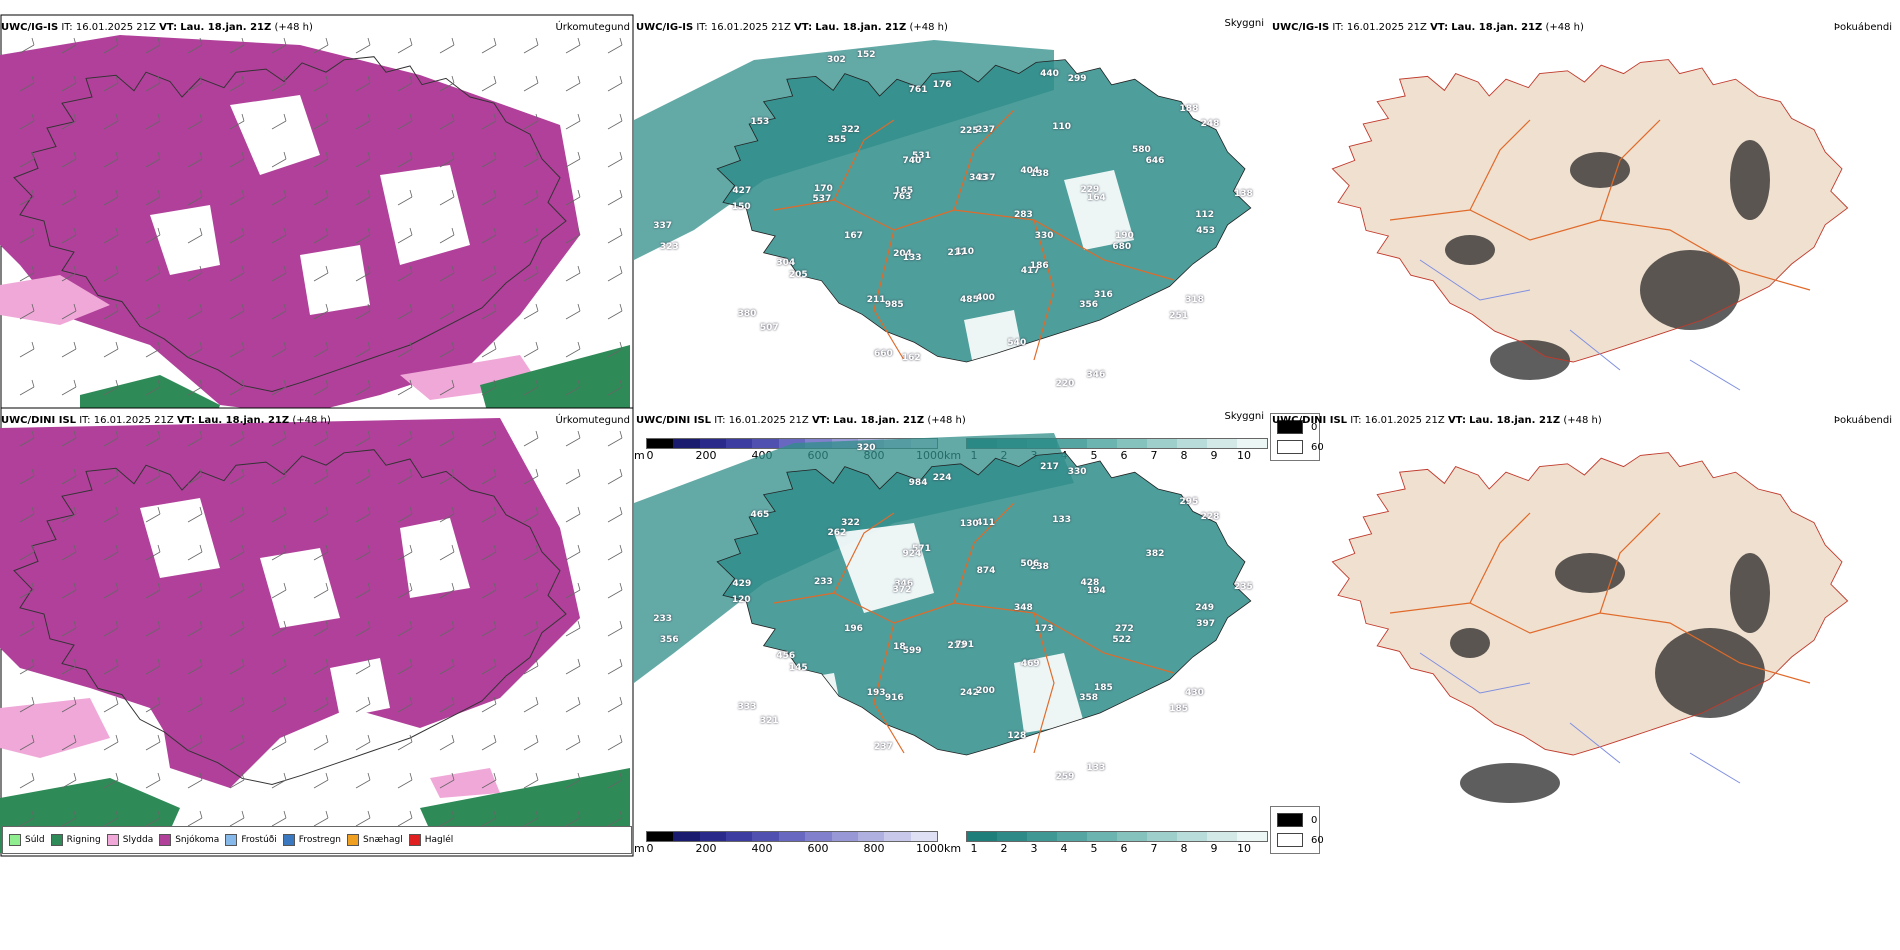 The width and height of the screenshot is (1900, 950). I want to click on ceiling-value: 238, so click(1039, 567).